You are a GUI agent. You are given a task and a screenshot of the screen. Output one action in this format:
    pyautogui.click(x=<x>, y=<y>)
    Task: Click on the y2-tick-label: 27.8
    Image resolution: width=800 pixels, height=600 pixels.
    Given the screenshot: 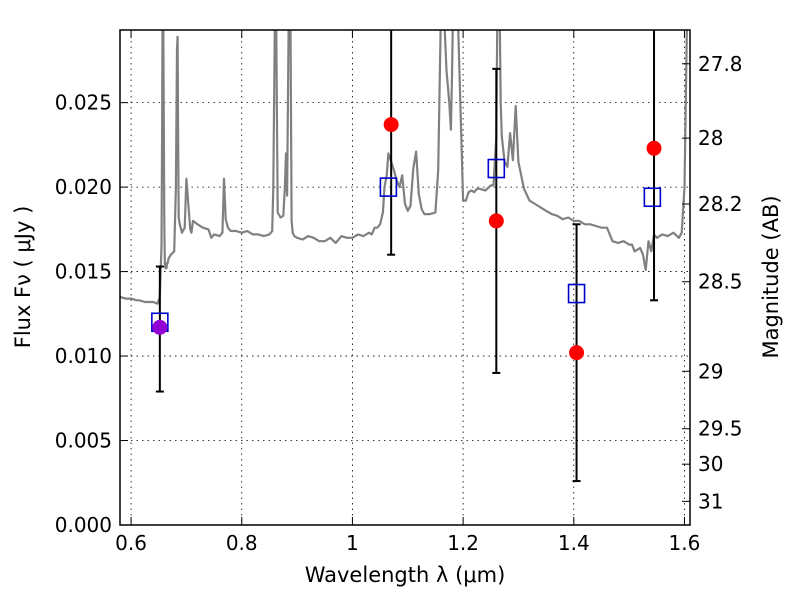 What is the action you would take?
    pyautogui.click(x=720, y=64)
    